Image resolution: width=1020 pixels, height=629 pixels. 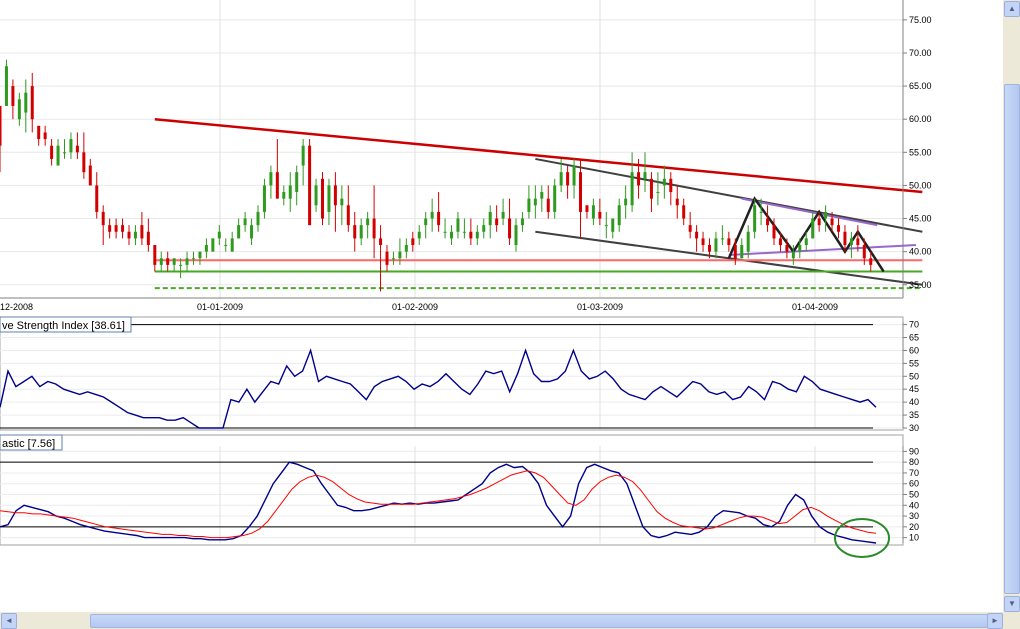 I want to click on scroll-right-button: ►, so click(x=995, y=621).